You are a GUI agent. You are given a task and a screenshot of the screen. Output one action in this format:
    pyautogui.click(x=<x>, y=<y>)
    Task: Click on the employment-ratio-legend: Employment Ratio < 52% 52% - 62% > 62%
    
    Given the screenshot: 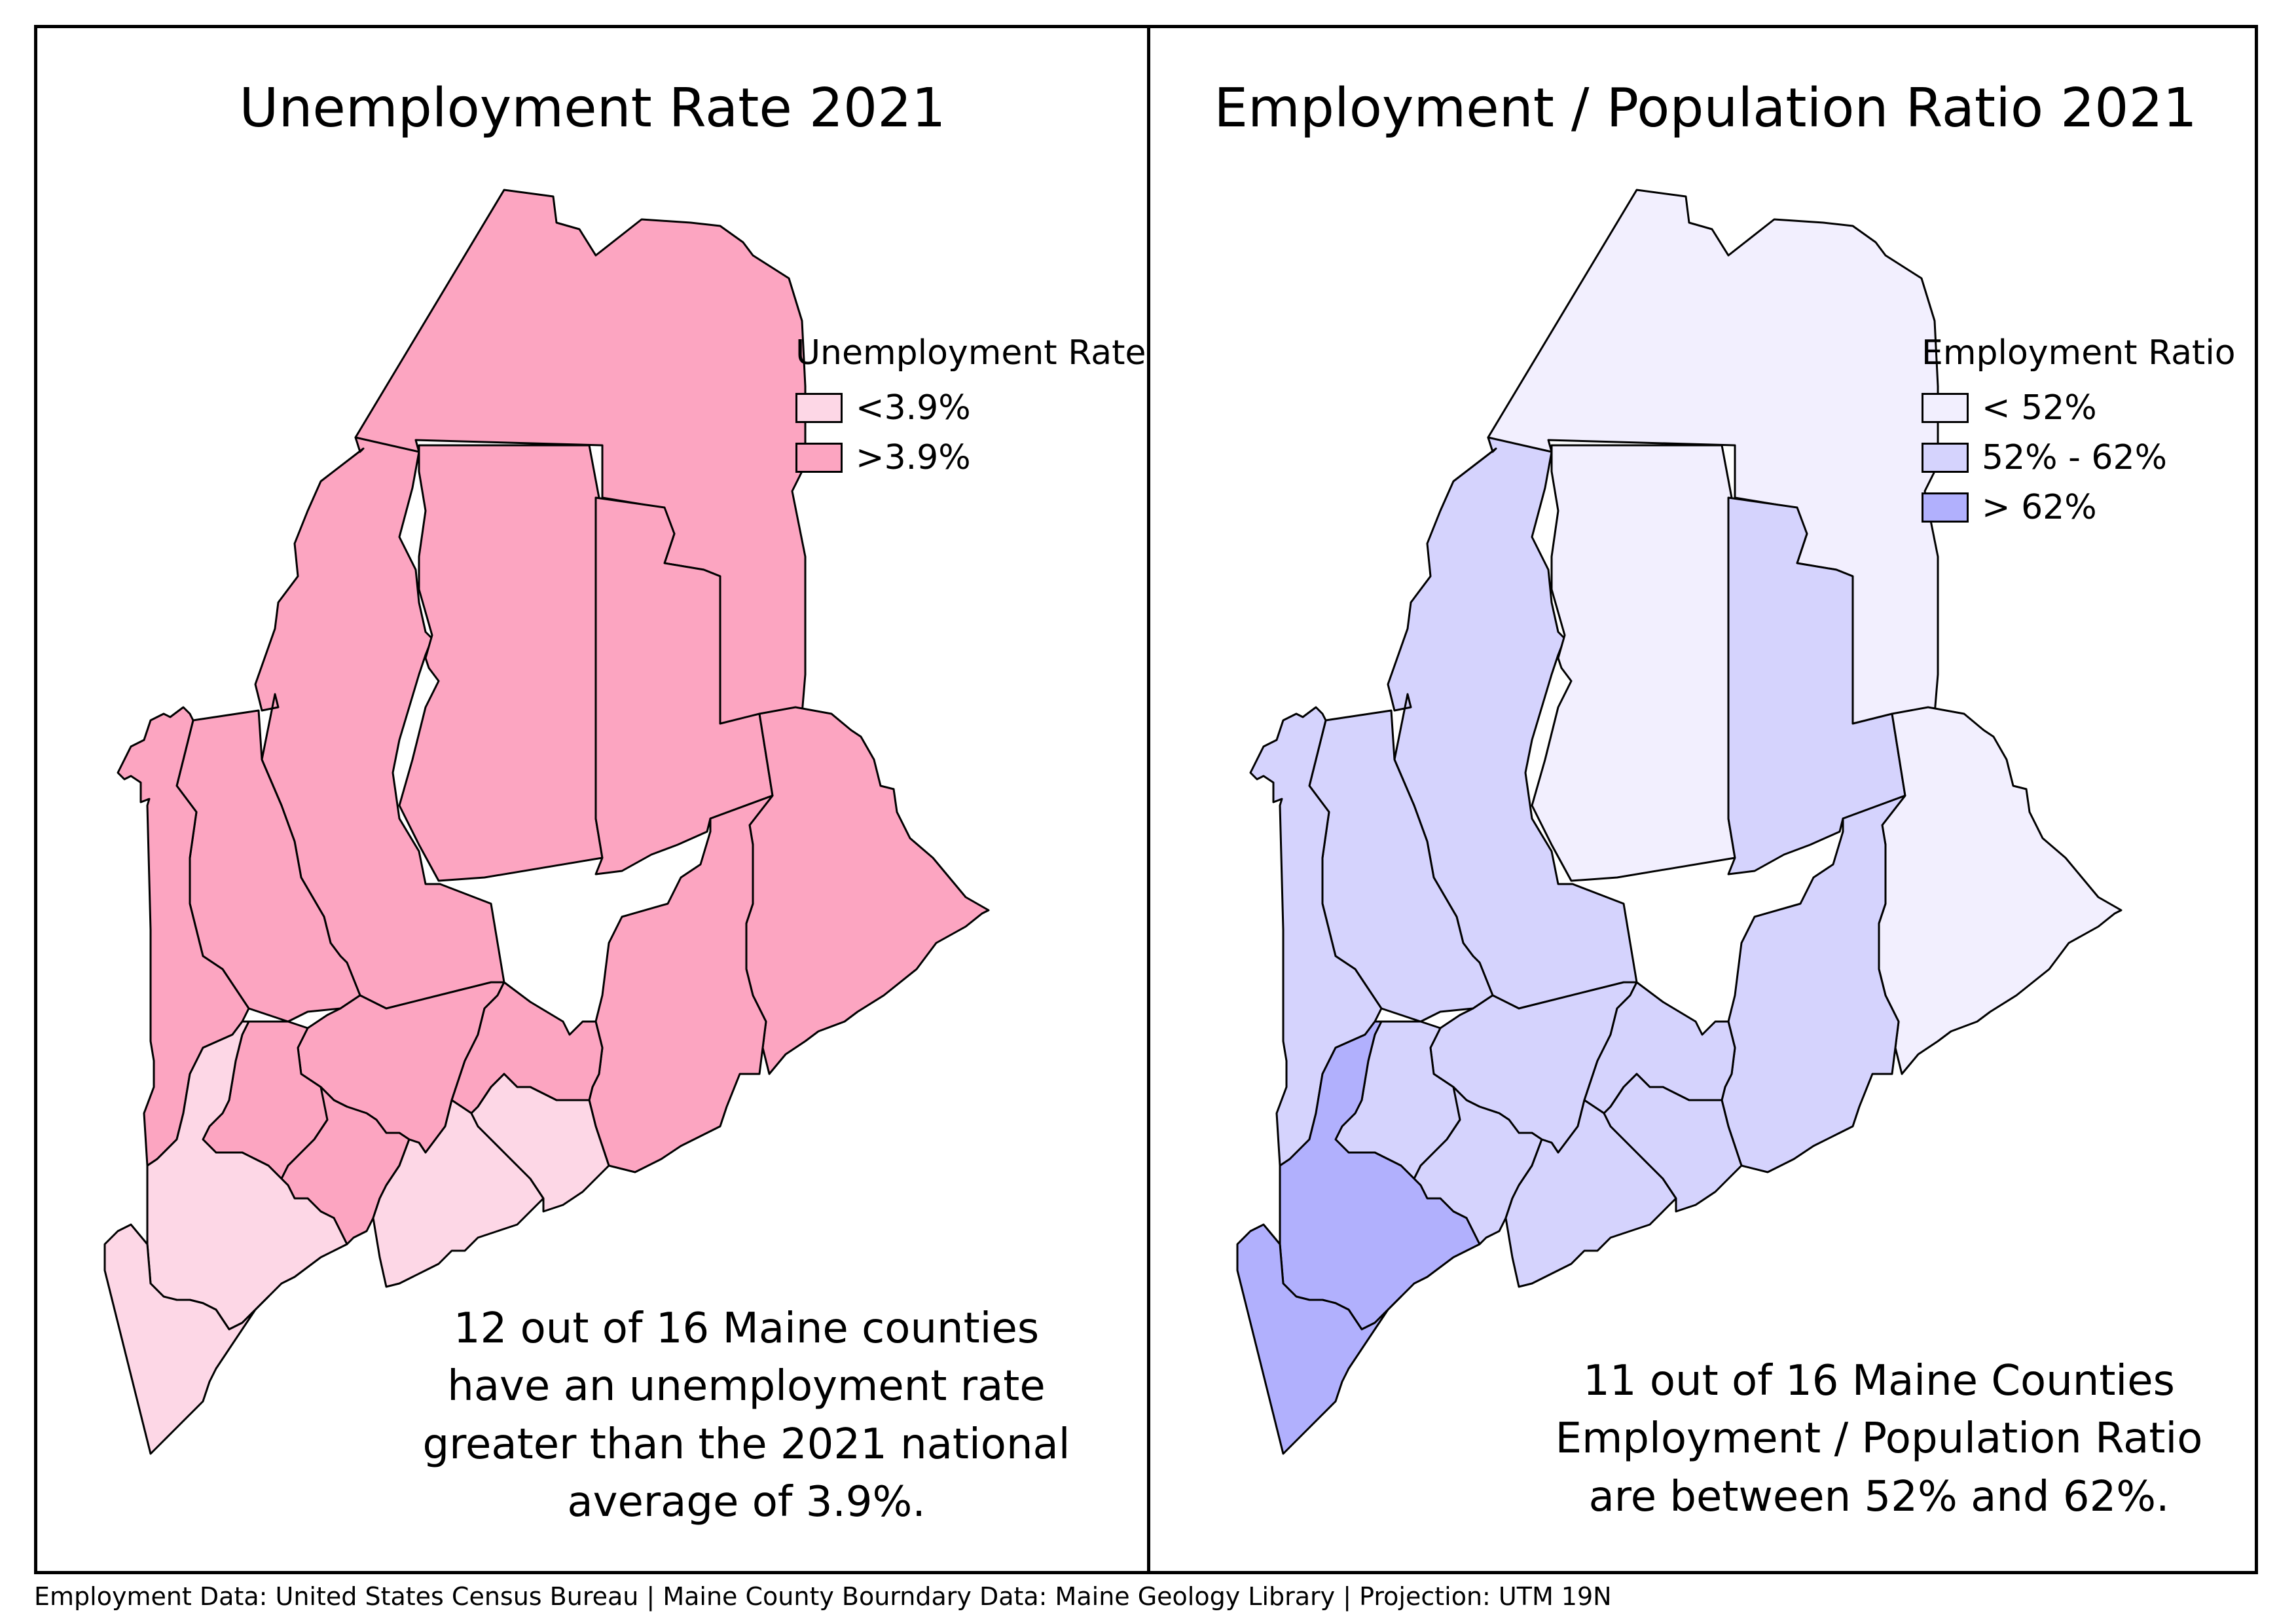 What is the action you would take?
    pyautogui.click(x=2079, y=434)
    